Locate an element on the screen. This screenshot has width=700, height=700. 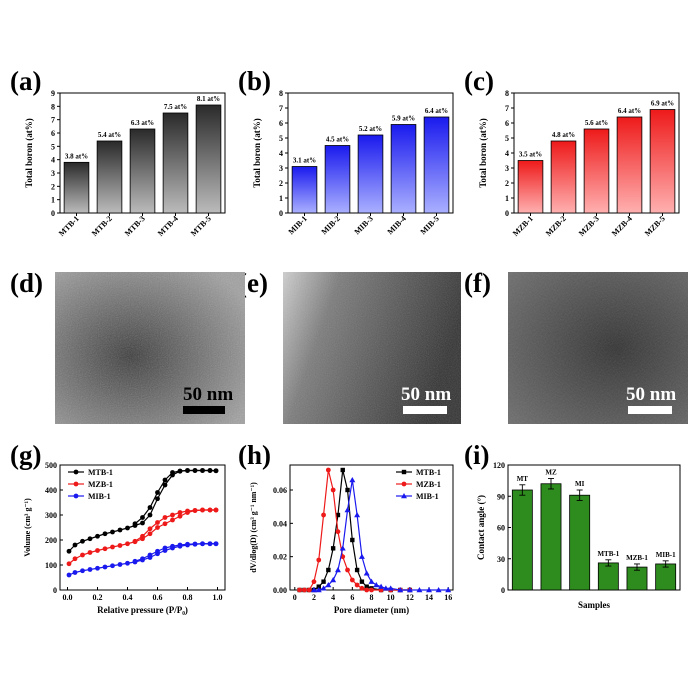
y-tick-label: 7 is located at coordinates (281, 108).